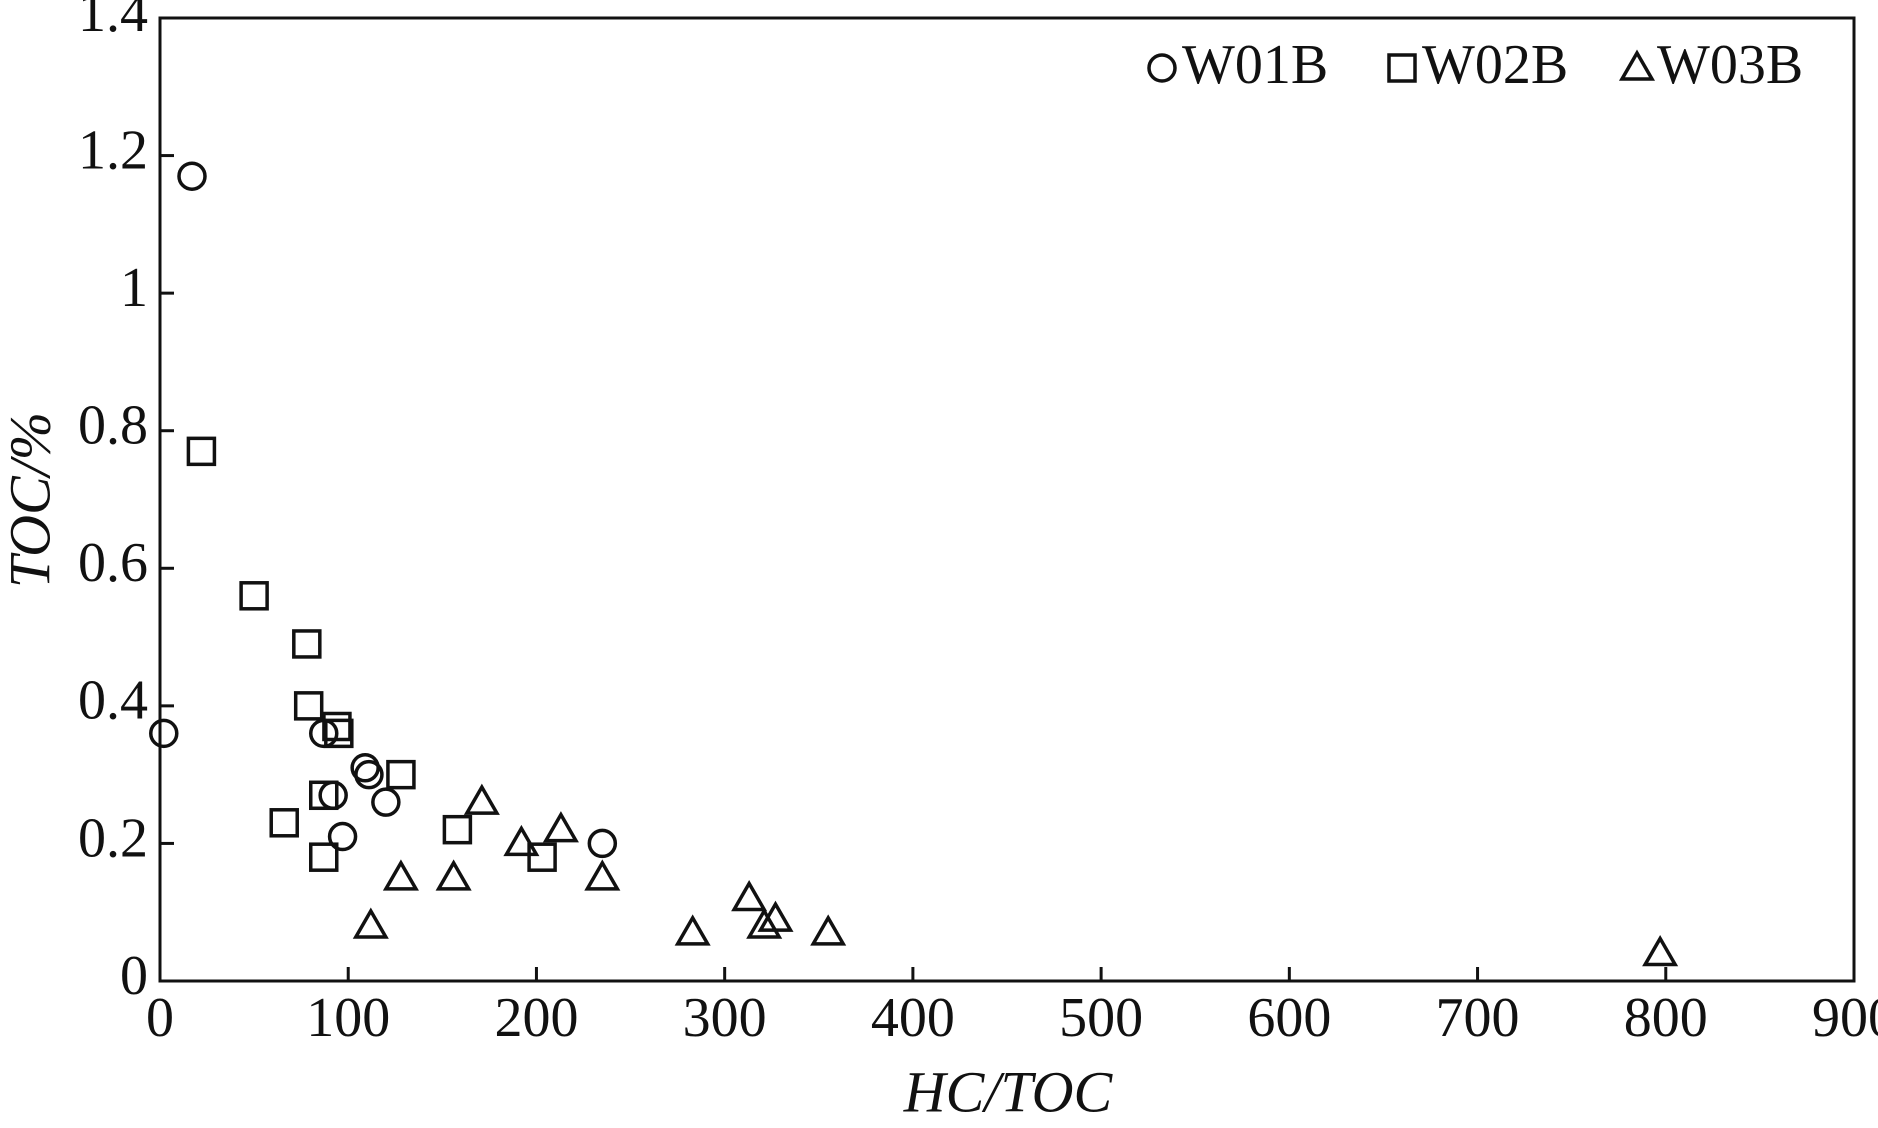 This screenshot has height=1128, width=1878. I want to click on x-tick-label: 100, so click(348, 1018).